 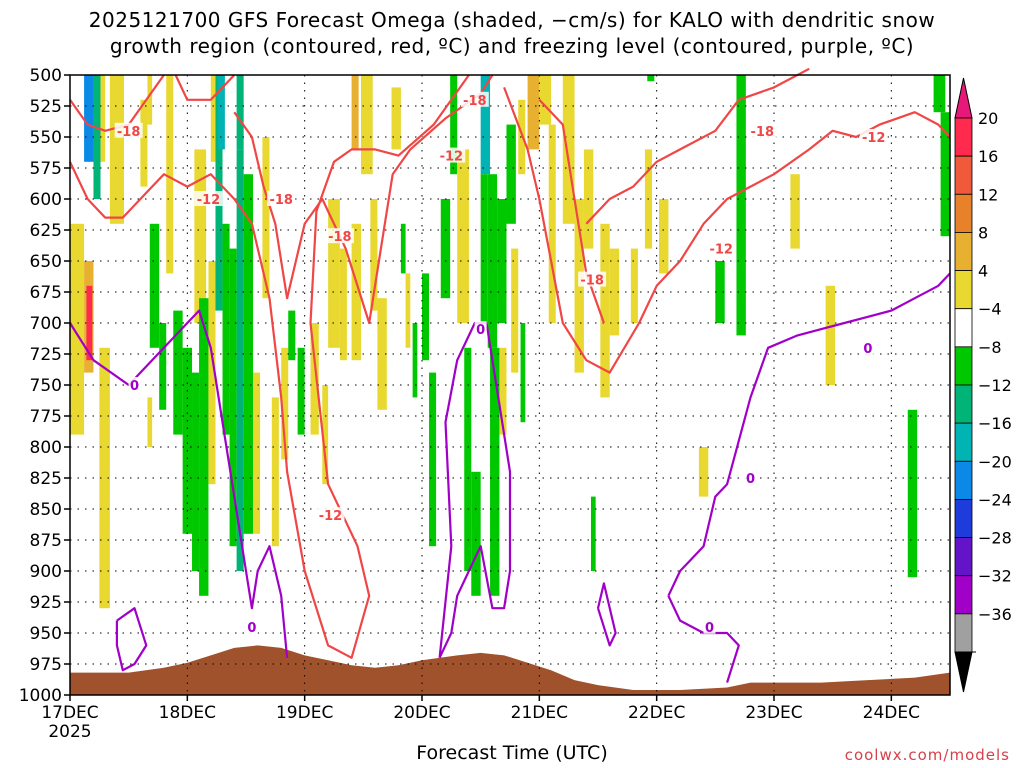 I want to click on colorbar-label: −28, so click(x=995, y=538).